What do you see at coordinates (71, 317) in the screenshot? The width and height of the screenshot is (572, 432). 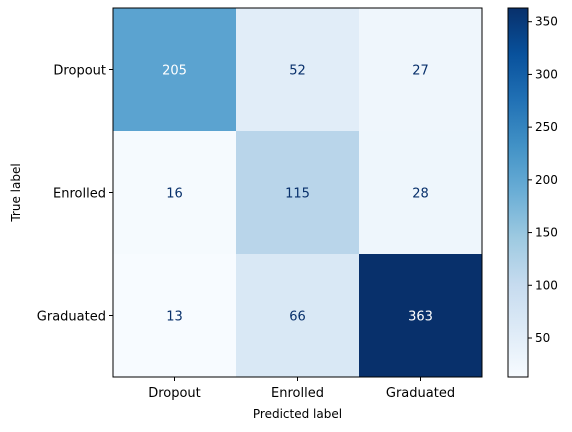 I see `y-tick-label: Graduated` at bounding box center [71, 317].